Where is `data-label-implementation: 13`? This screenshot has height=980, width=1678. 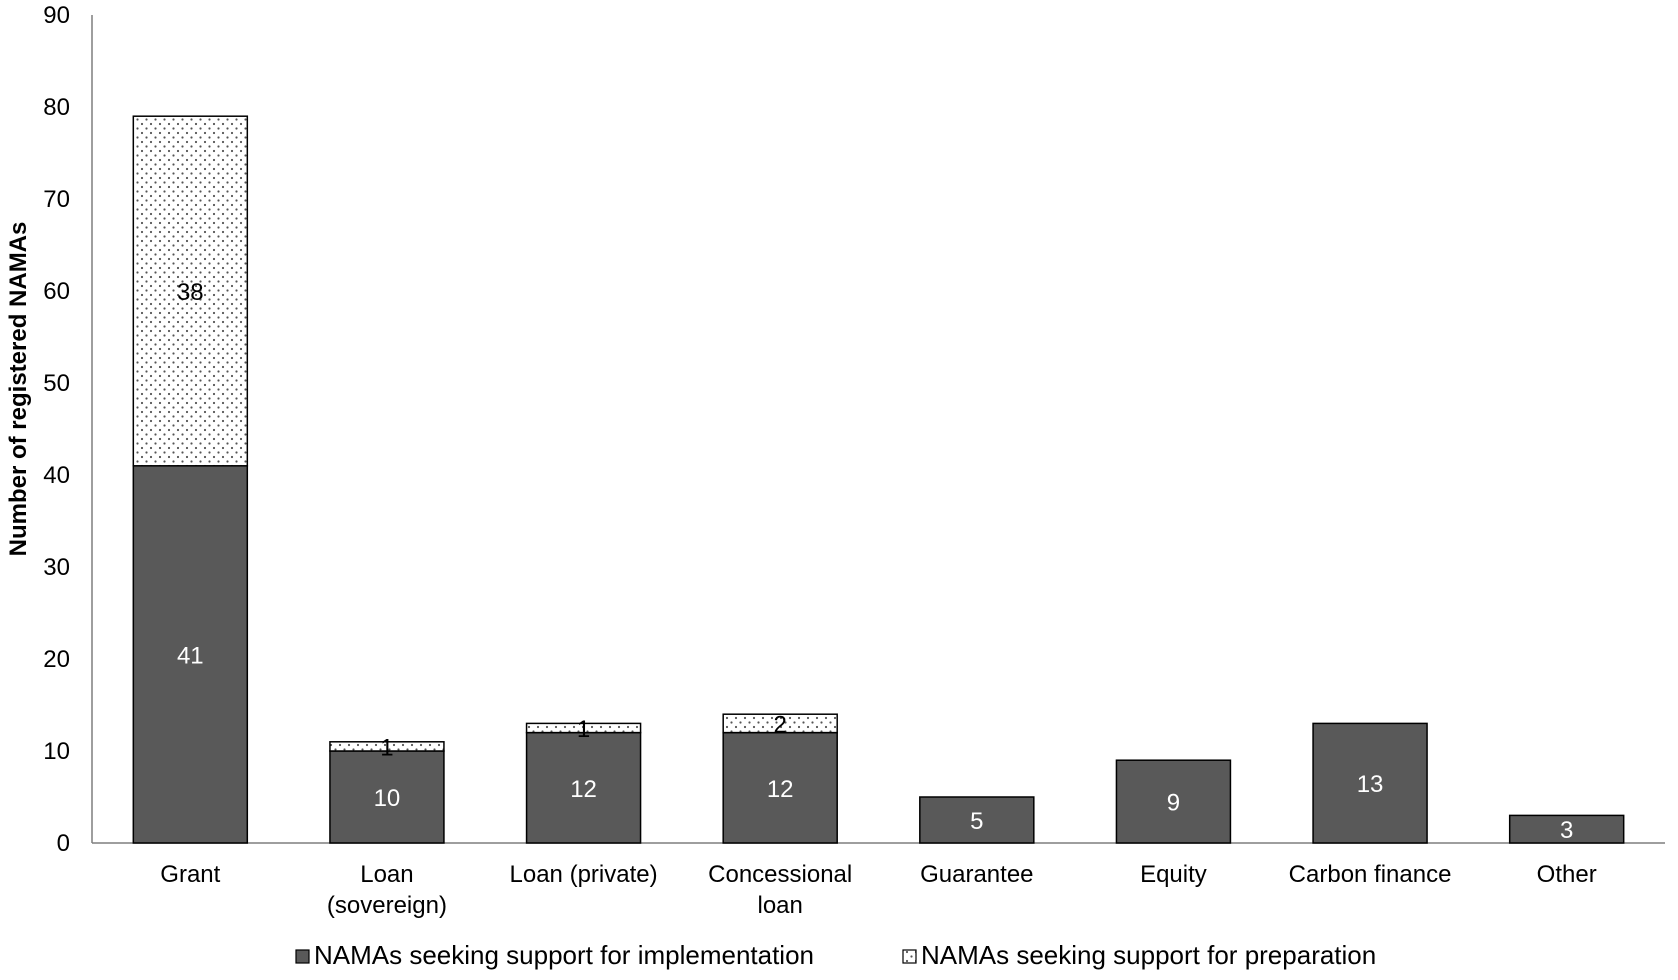 data-label-implementation: 13 is located at coordinates (1370, 784).